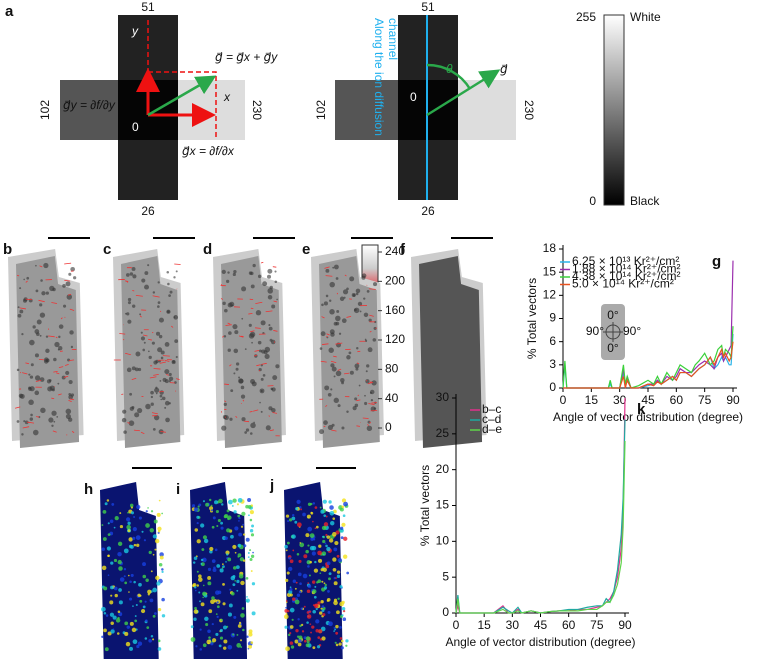 This screenshot has width=764, height=659. I want to click on y-tick-label: 12, so click(550, 295).